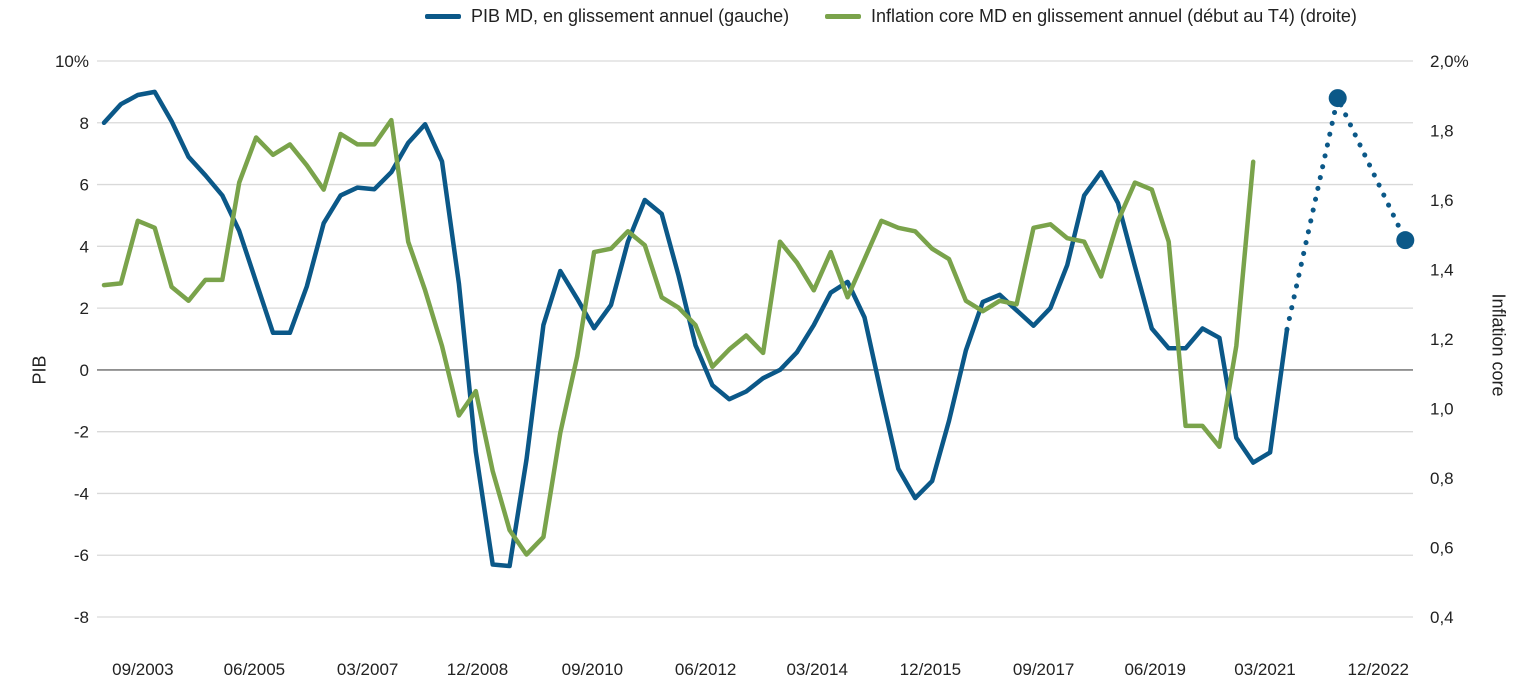 The image size is (1533, 697). What do you see at coordinates (254, 669) in the screenshot?
I see `x-tick-label: 06/2005` at bounding box center [254, 669].